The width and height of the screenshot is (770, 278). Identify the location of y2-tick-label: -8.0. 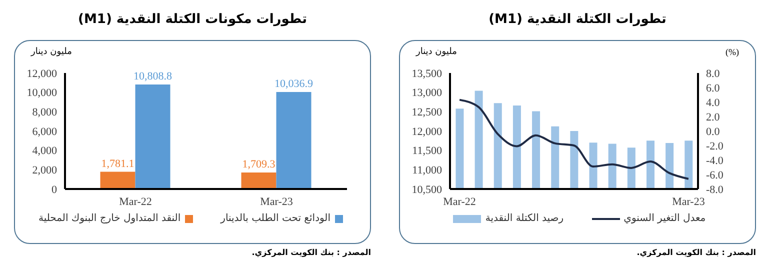
(715, 190).